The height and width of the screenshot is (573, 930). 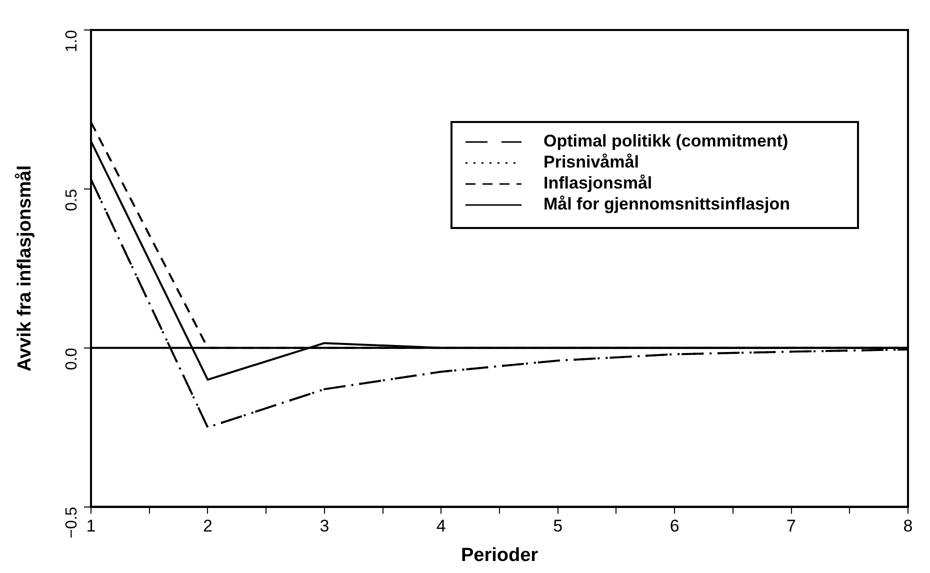 I want to click on x-tick-label: 8, so click(x=908, y=526).